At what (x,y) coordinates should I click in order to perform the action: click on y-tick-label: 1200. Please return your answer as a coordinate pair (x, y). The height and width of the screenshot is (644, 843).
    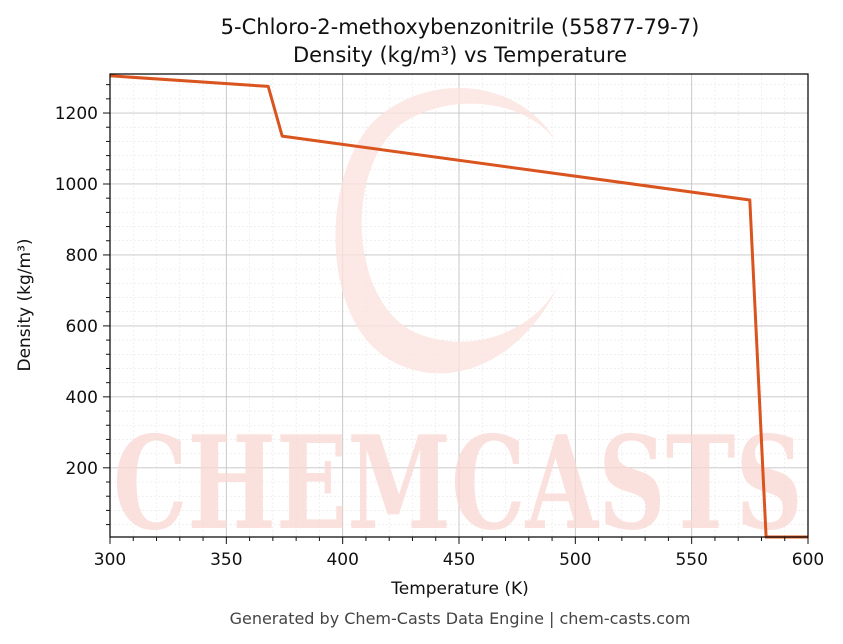
    Looking at the image, I should click on (76, 114).